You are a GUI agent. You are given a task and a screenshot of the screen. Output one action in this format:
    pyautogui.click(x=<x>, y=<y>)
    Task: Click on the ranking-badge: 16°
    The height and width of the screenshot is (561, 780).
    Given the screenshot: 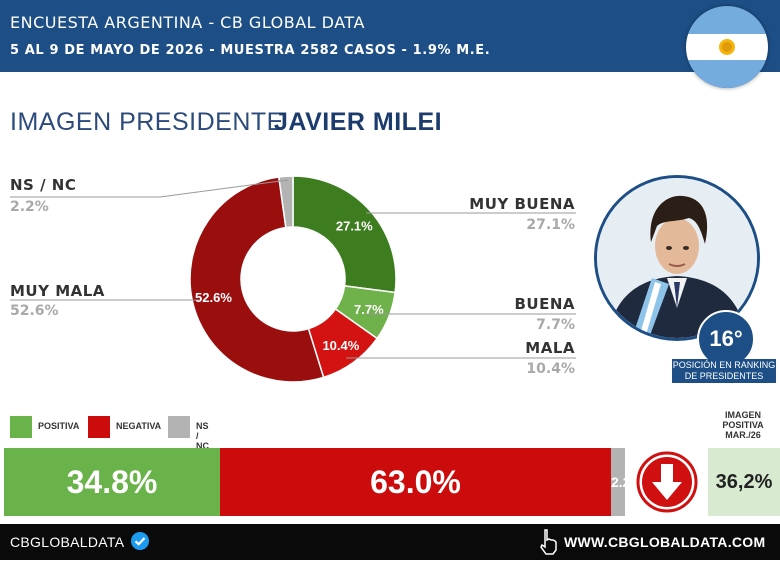 What is the action you would take?
    pyautogui.click(x=726, y=339)
    